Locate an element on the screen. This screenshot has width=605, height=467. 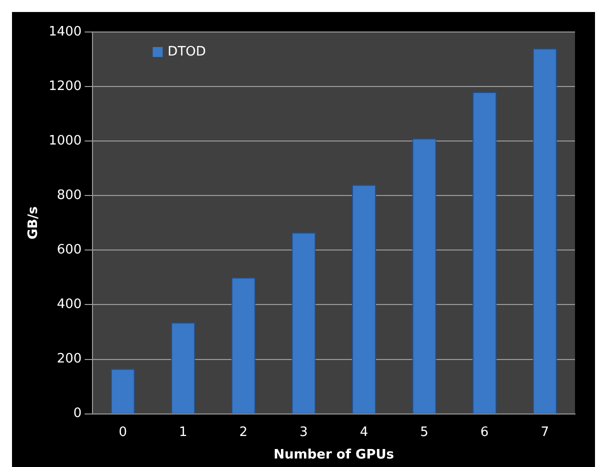
x-tick-label: 7 is located at coordinates (544, 432).